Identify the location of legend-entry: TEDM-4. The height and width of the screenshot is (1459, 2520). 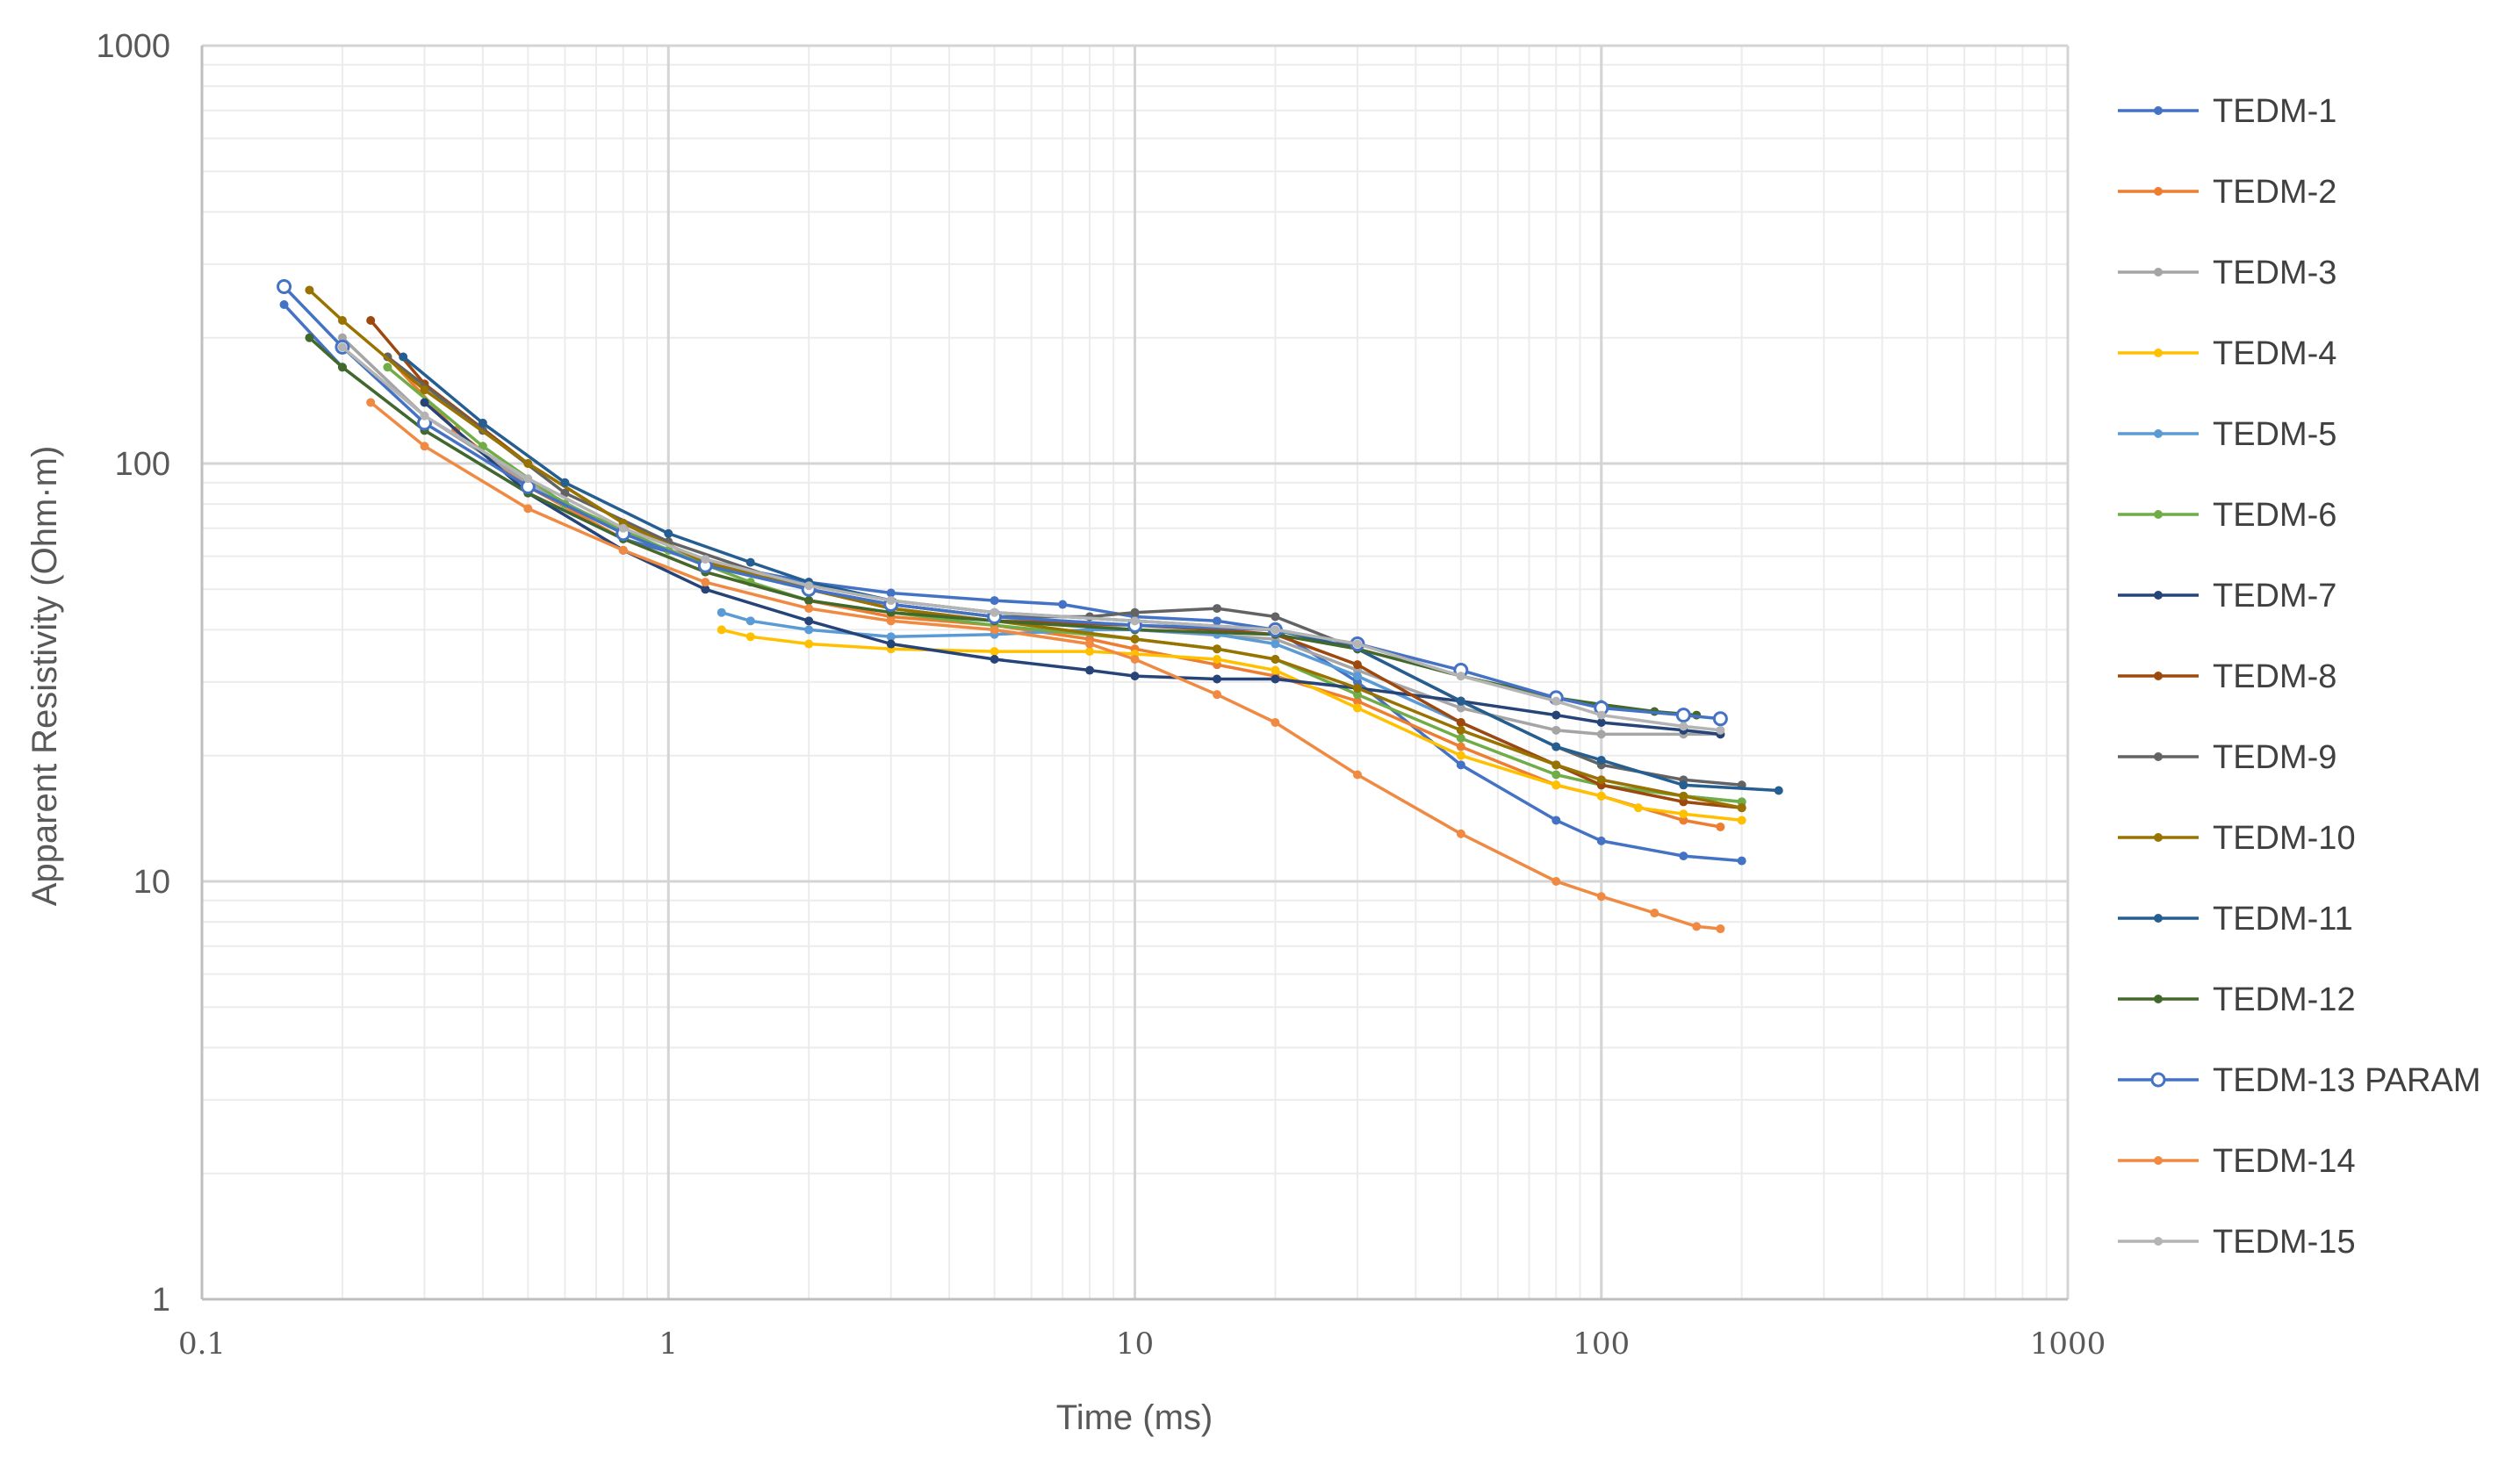
(2227, 353).